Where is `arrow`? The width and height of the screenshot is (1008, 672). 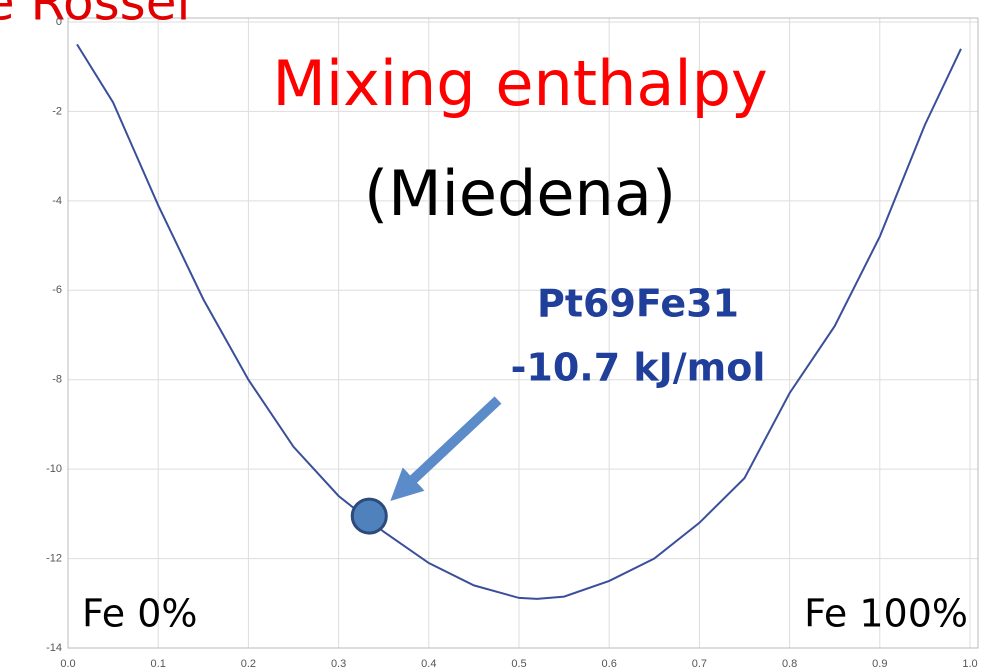
arrow is located at coordinates (446, 448).